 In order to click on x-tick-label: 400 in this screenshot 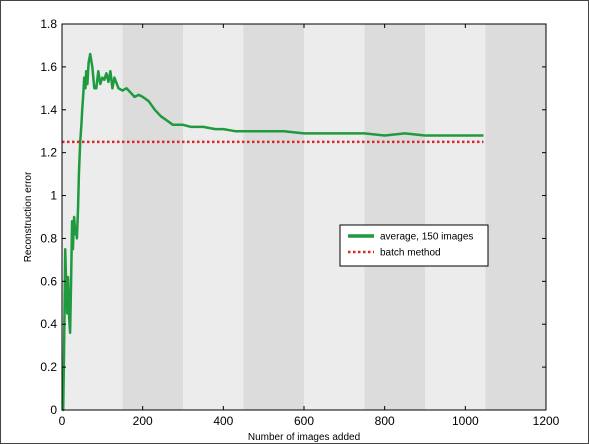, I will do `click(223, 421)`.